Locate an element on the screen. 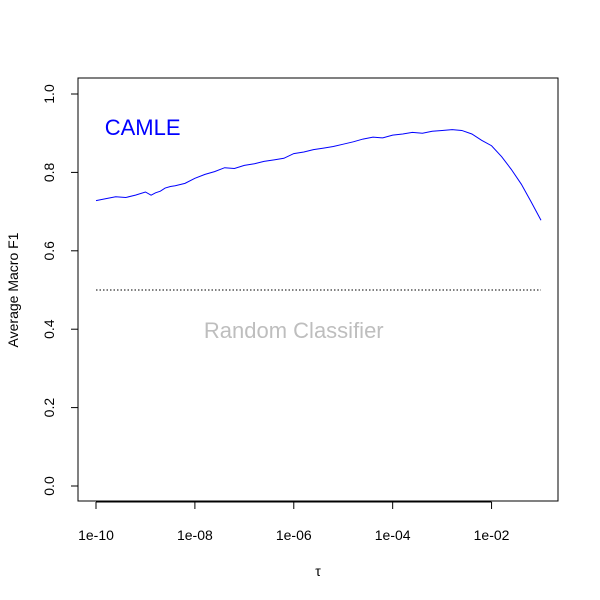  y-tick-label: 1.0 is located at coordinates (49, 94).